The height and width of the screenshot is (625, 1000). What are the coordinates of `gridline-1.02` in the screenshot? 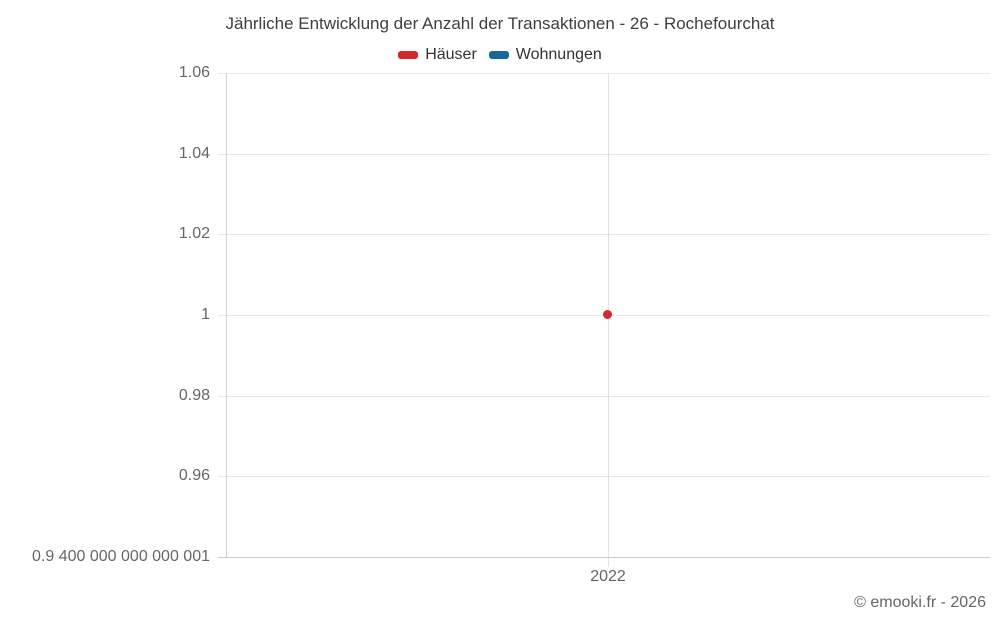 It's located at (604, 234).